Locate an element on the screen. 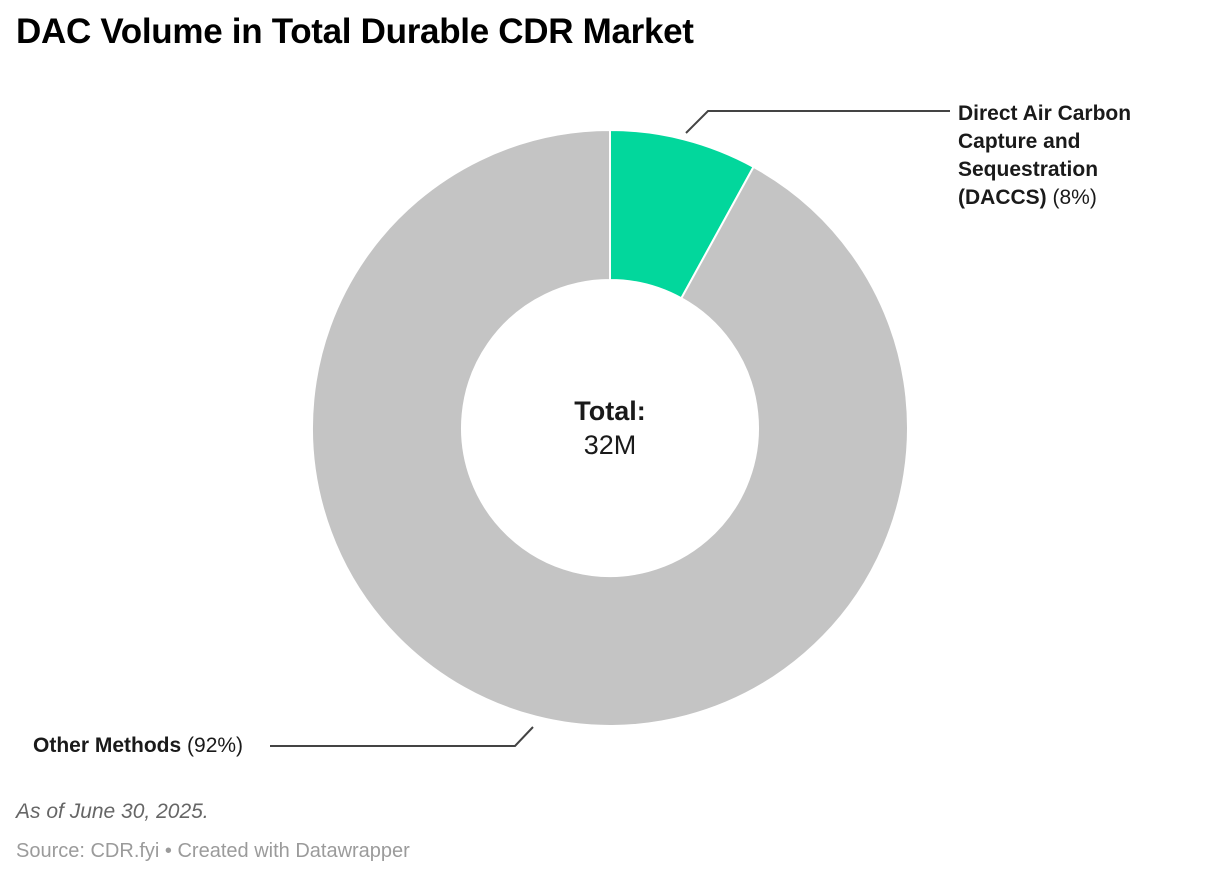  other-label-name: Other Methods is located at coordinates (107, 745).